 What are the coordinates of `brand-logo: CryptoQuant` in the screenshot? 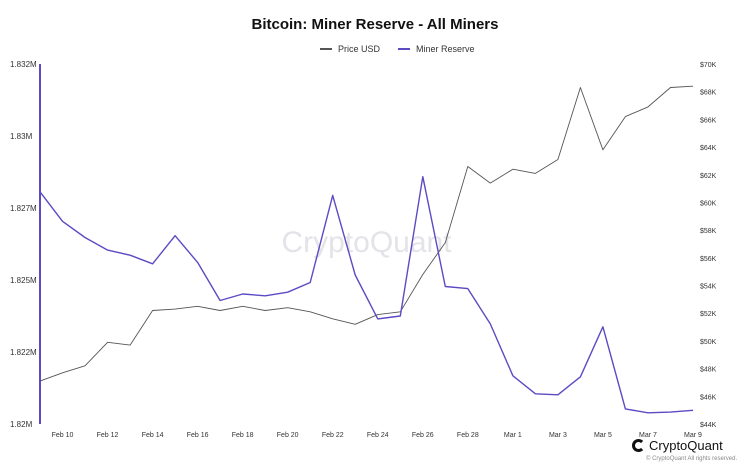 It's located at (677, 445).